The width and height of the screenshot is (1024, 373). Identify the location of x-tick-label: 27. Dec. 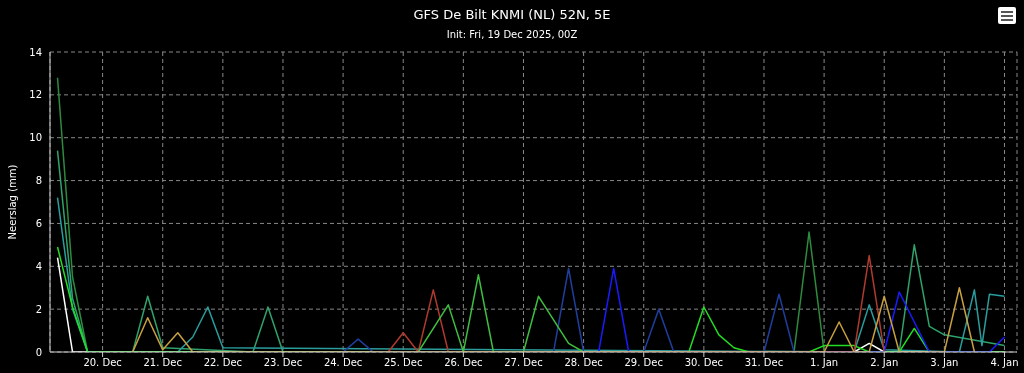
(523, 363).